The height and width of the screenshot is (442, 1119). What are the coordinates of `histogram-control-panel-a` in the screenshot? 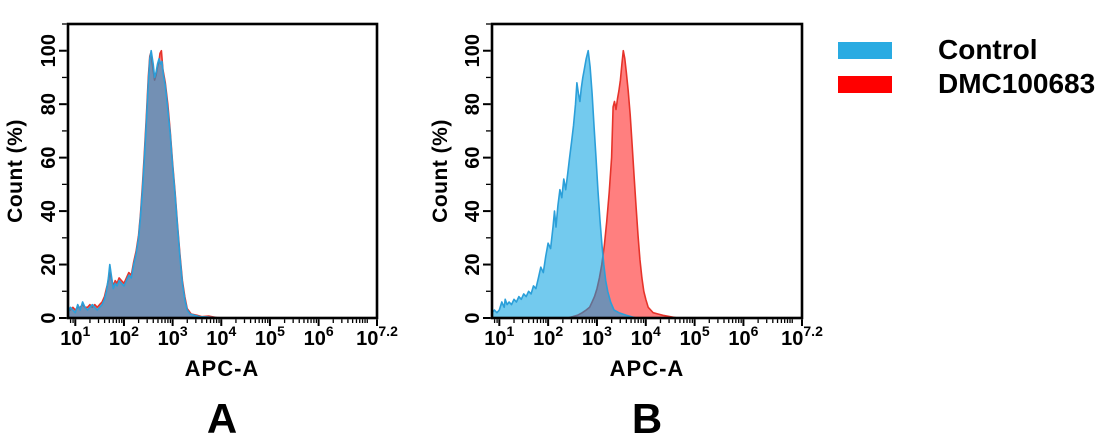 It's located at (145, 183).